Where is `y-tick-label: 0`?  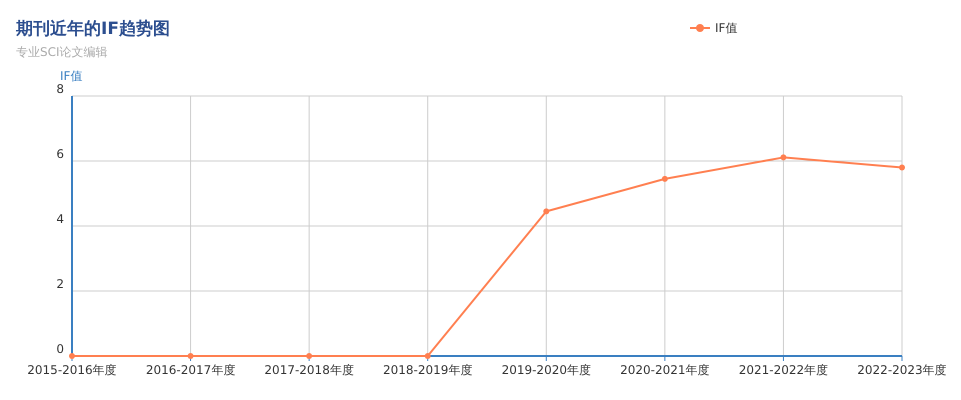
y-tick-label: 0 is located at coordinates (60, 349).